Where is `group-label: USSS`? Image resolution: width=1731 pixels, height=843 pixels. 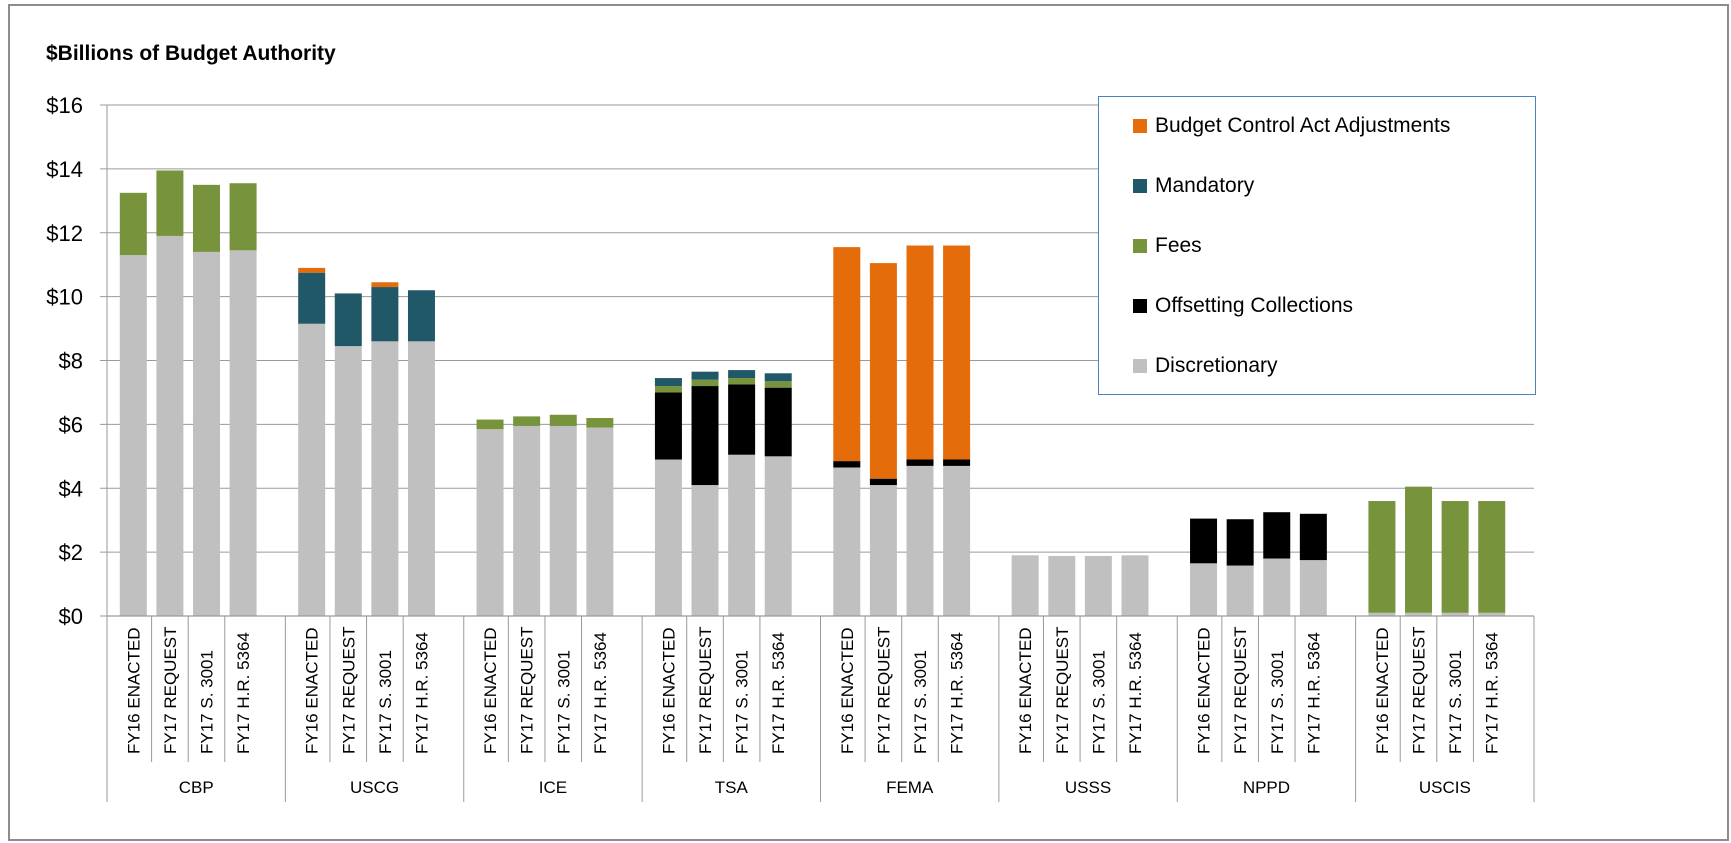 group-label: USSS is located at coordinates (1088, 787).